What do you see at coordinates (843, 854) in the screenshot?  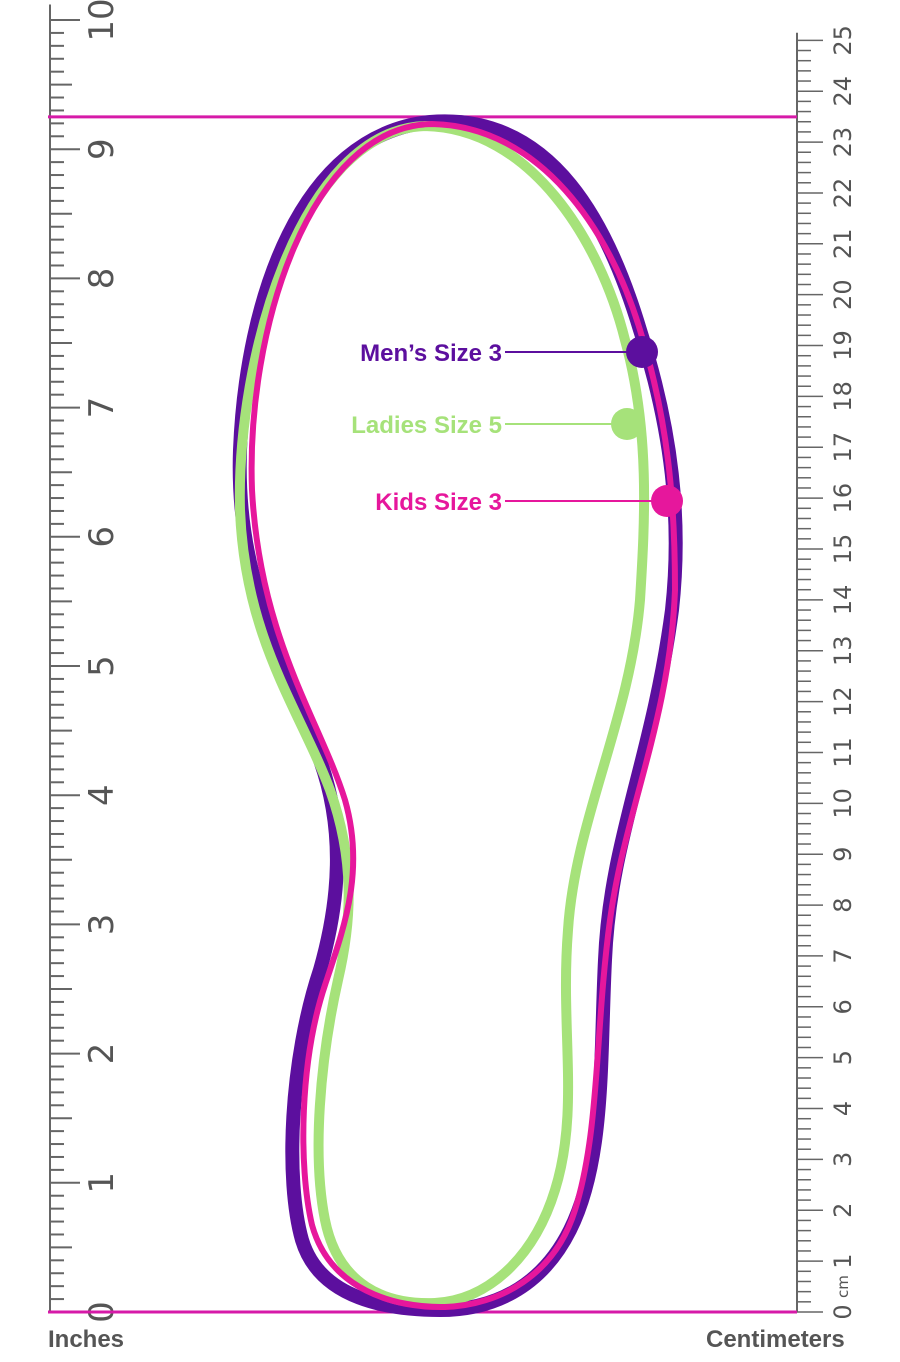 I see `cm-tick-label: 9` at bounding box center [843, 854].